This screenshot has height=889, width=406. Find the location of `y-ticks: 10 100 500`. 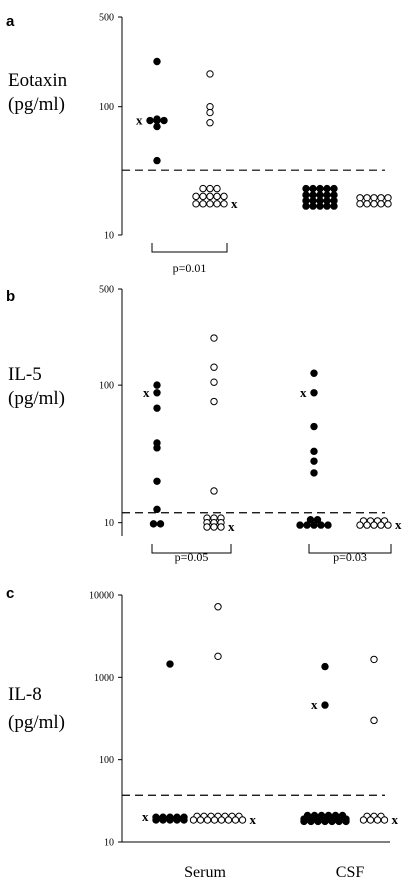

y-ticks: 10 100 500 is located at coordinates (110, 127).